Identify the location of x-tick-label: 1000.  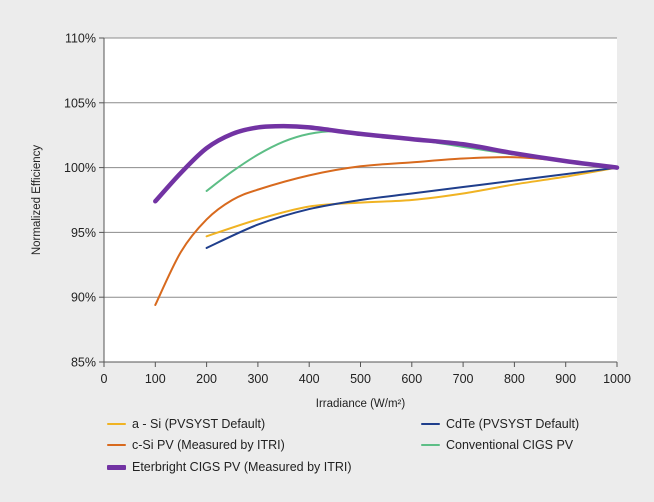
(617, 379).